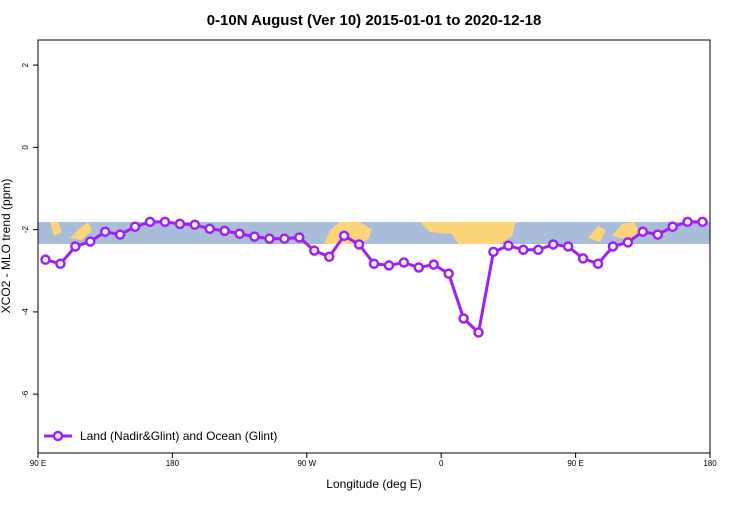 Image resolution: width=750 pixels, height=505 pixels. Describe the element at coordinates (441, 463) in the screenshot. I see `x-tick-label: 0` at that location.